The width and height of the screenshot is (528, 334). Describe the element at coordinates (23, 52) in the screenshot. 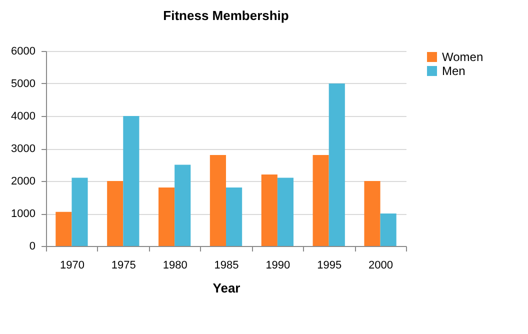

I see `y-tick-label: 6000` at that location.